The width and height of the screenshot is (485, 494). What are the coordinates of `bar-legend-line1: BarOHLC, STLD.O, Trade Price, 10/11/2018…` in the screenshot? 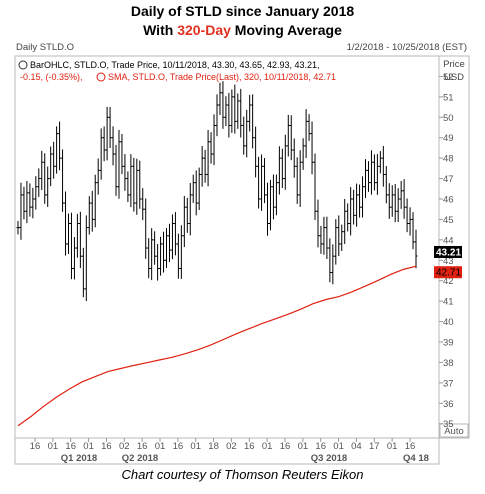 It's located at (175, 65).